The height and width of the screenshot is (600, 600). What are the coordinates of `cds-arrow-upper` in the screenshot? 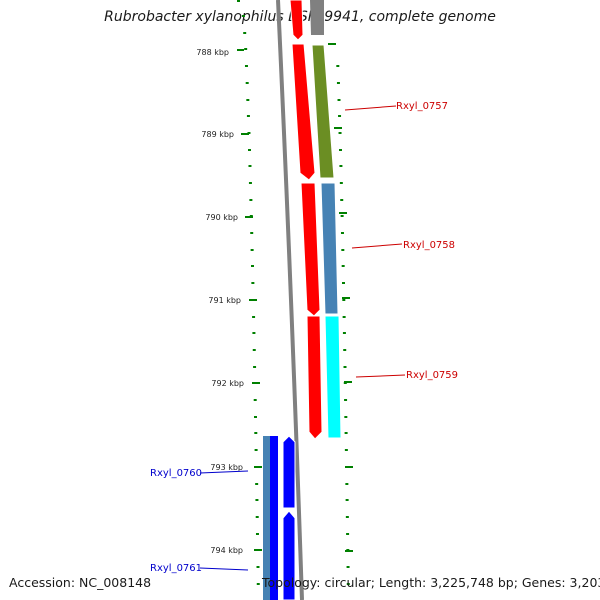 It's located at (296, 20).